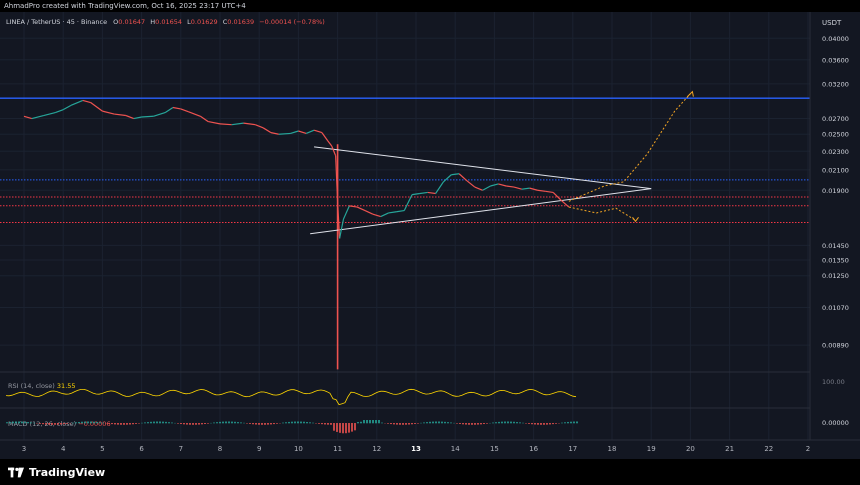 The image size is (860, 485). What do you see at coordinates (42, 386) in the screenshot?
I see `rsi-label: RSI (14, close) 31.55` at bounding box center [42, 386].